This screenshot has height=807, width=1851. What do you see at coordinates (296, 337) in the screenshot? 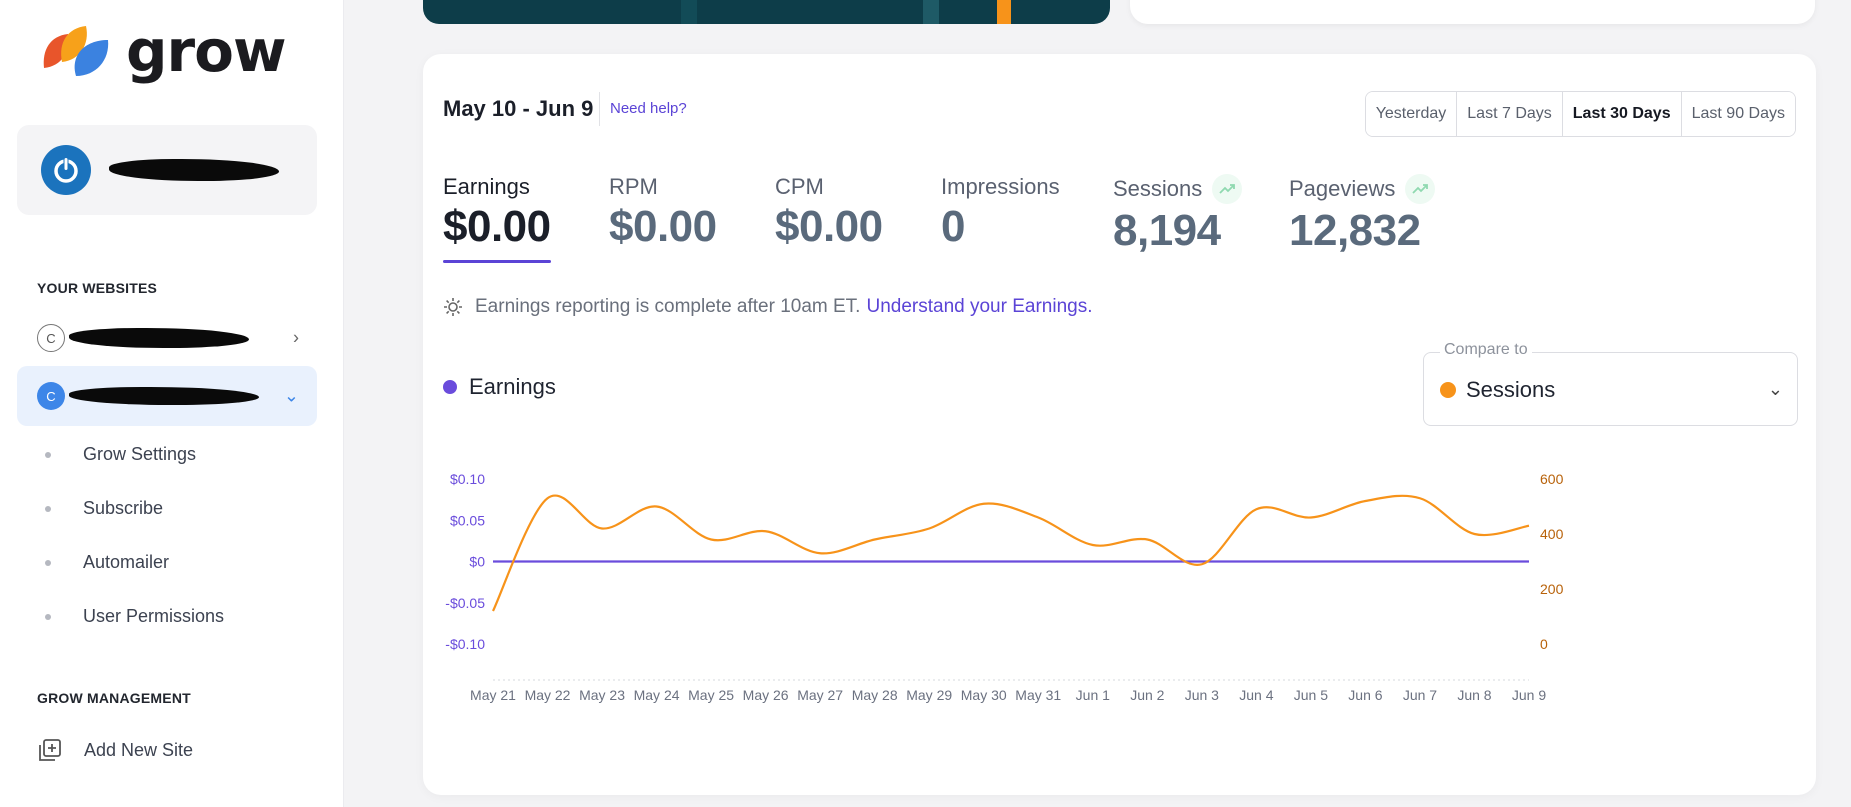
I see `chevron-right-icon: ›` at bounding box center [296, 337].